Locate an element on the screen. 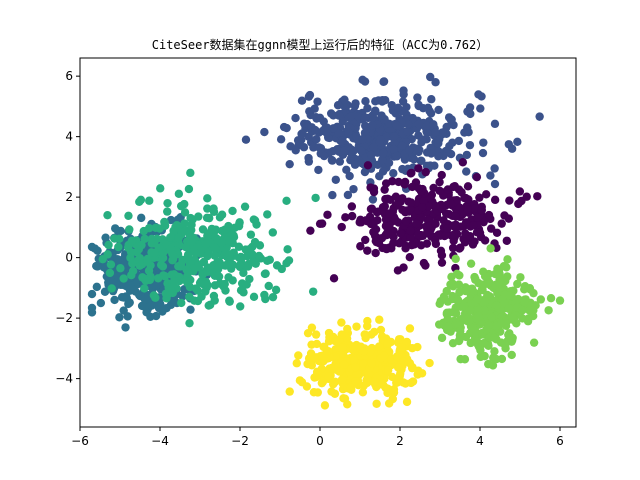  x-tick-label: 6 is located at coordinates (560, 441).